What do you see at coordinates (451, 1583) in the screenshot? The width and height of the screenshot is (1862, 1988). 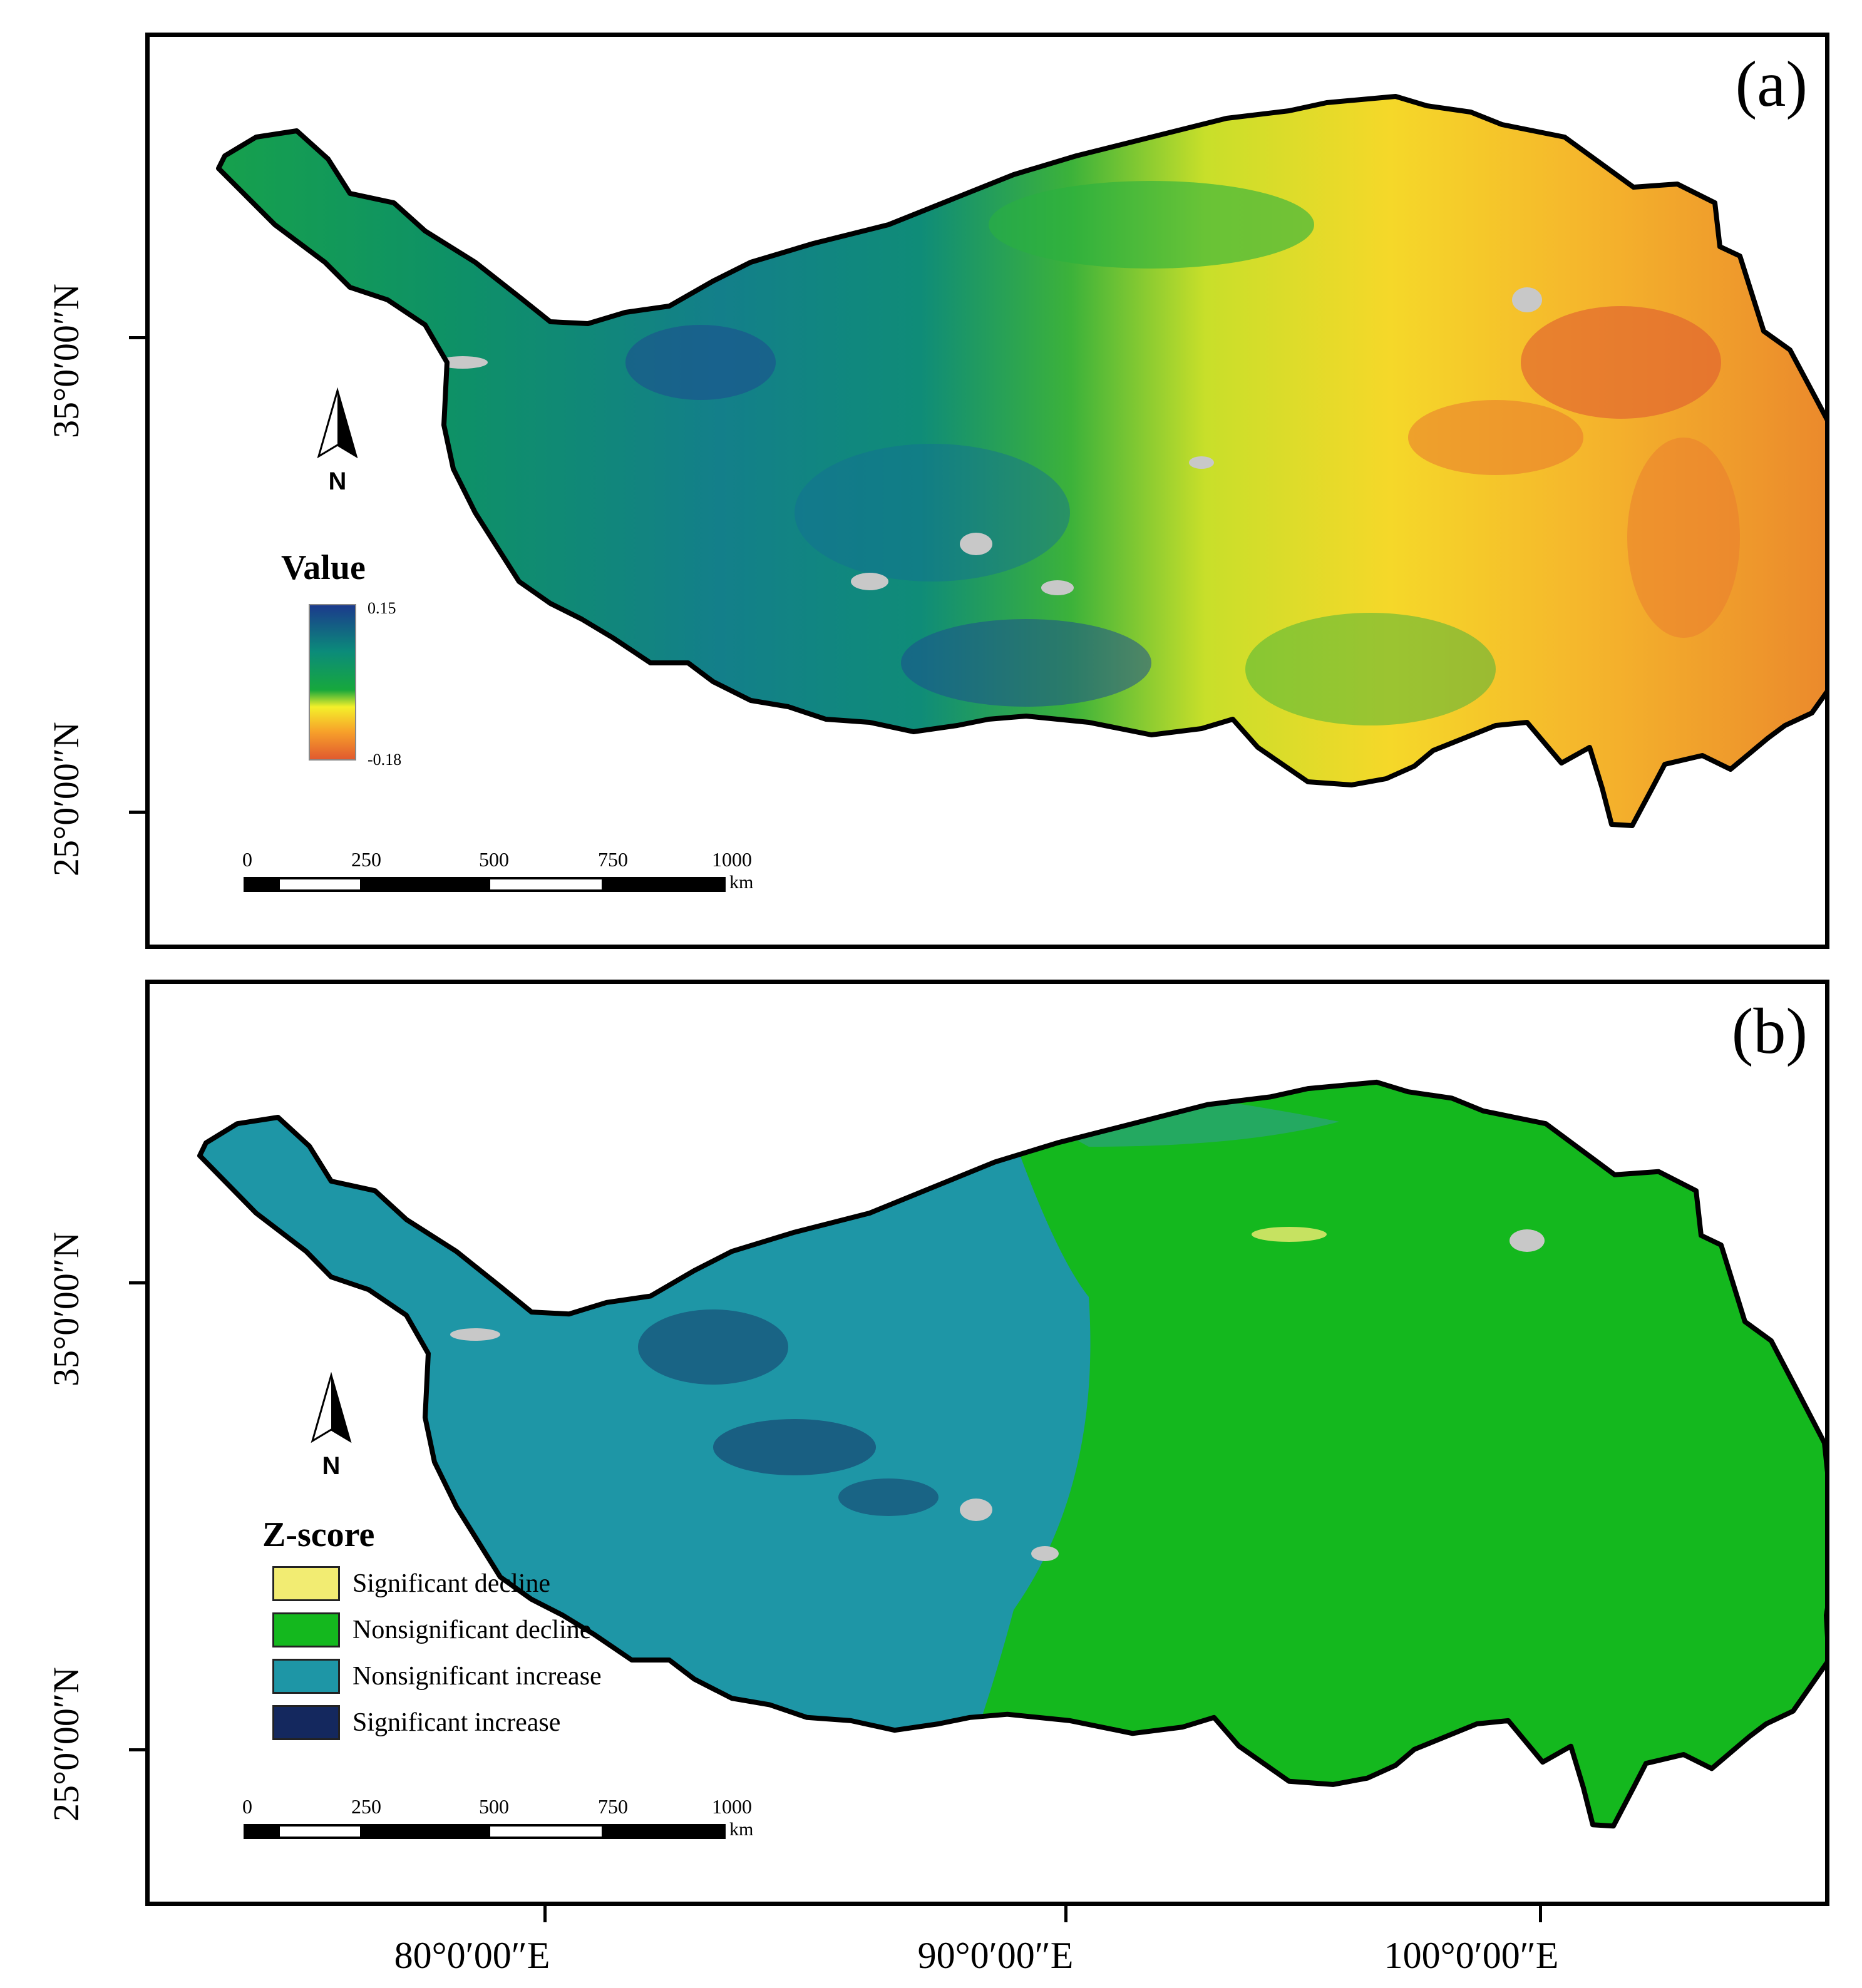 I see `legend-label: Significant decline` at bounding box center [451, 1583].